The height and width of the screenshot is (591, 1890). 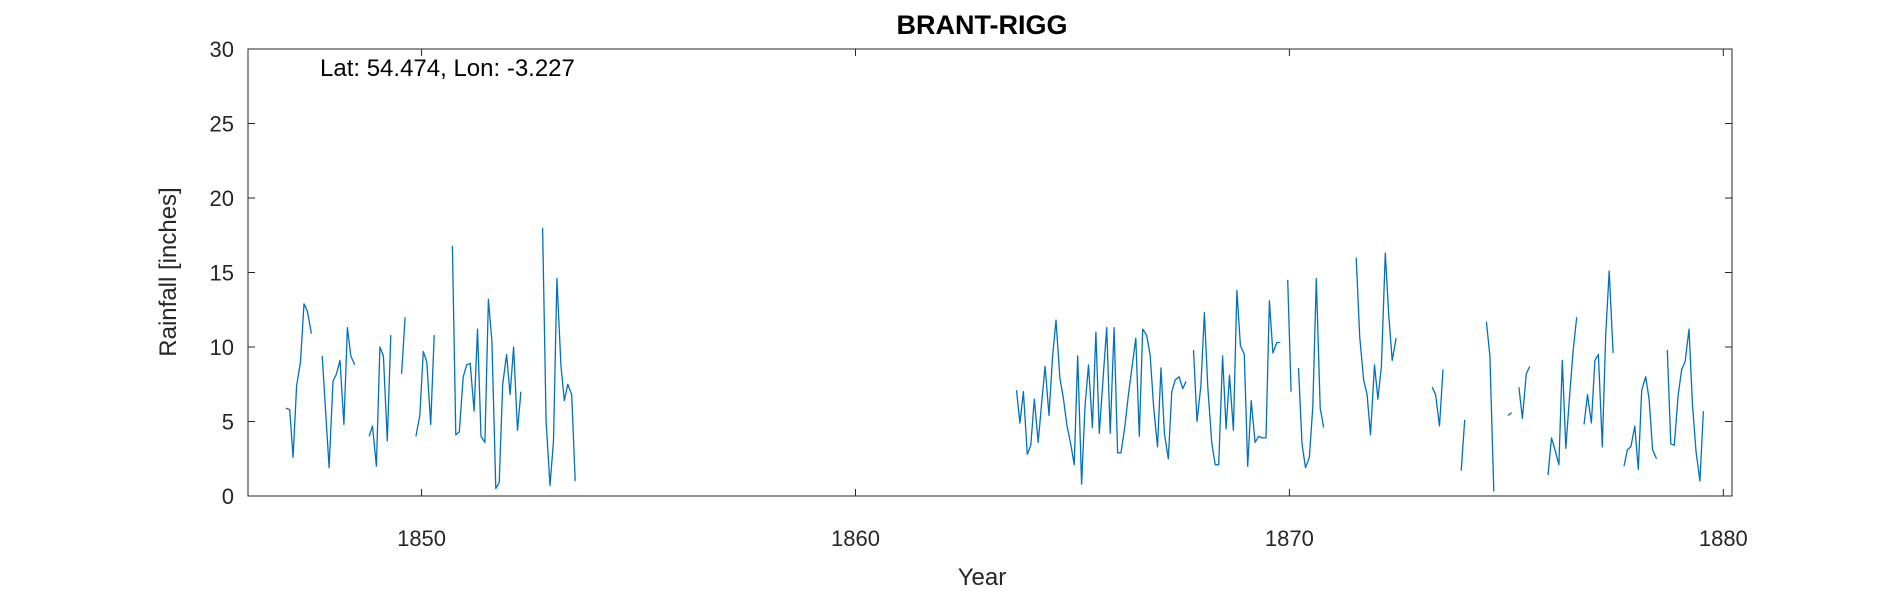 What do you see at coordinates (228, 496) in the screenshot?
I see `y-tick-label: 0` at bounding box center [228, 496].